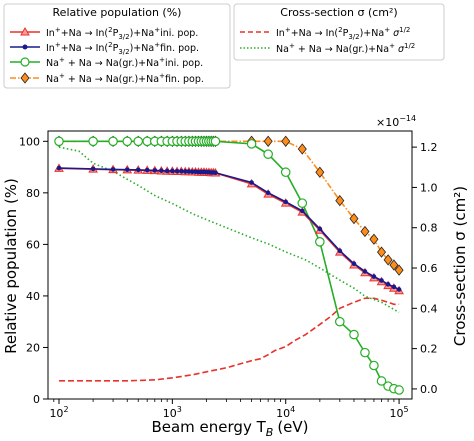 Image resolution: width=474 pixels, height=441 pixels. Describe the element at coordinates (338, 12) in the screenshot. I see `legend-right-title: Cross-section σ (cm²)` at that location.